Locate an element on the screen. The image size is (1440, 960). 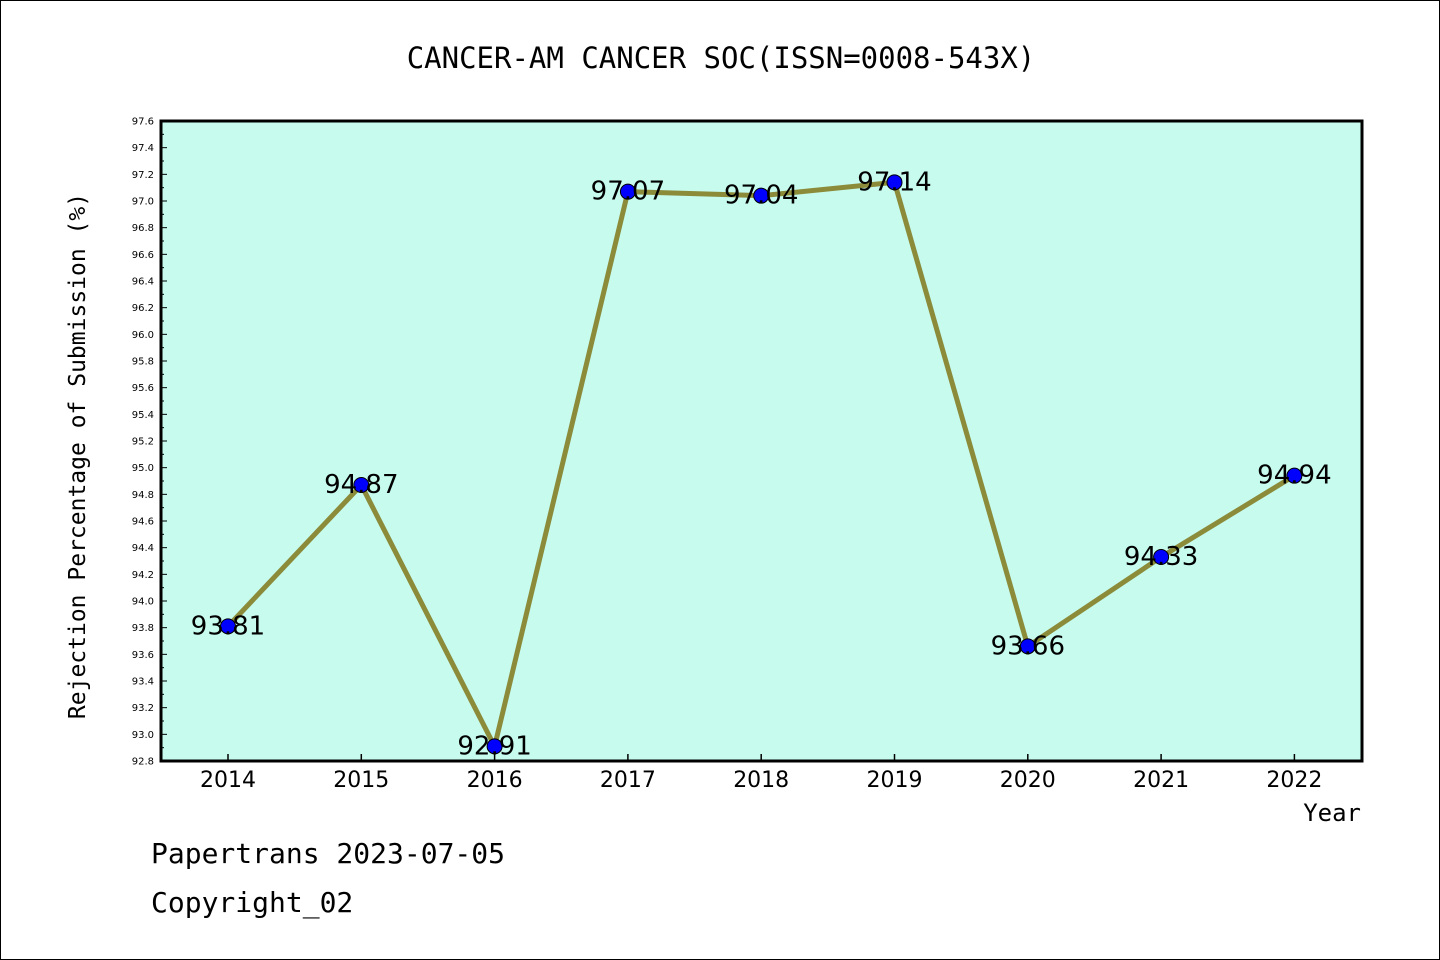
y-tick-label: 97.2 is located at coordinates (143, 175).